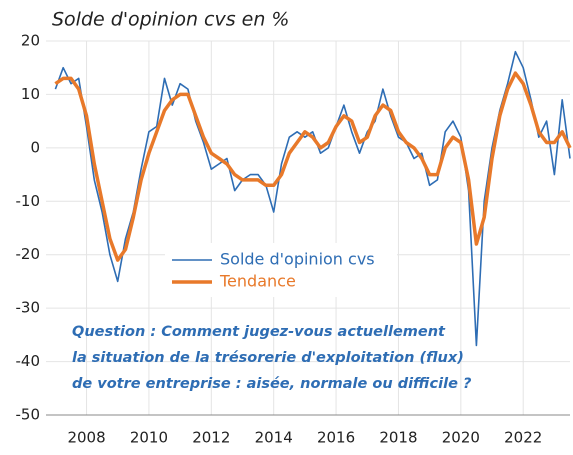 This screenshot has height=455, width=573. What do you see at coordinates (523, 438) in the screenshot?
I see `x-tick-label: 2022` at bounding box center [523, 438].